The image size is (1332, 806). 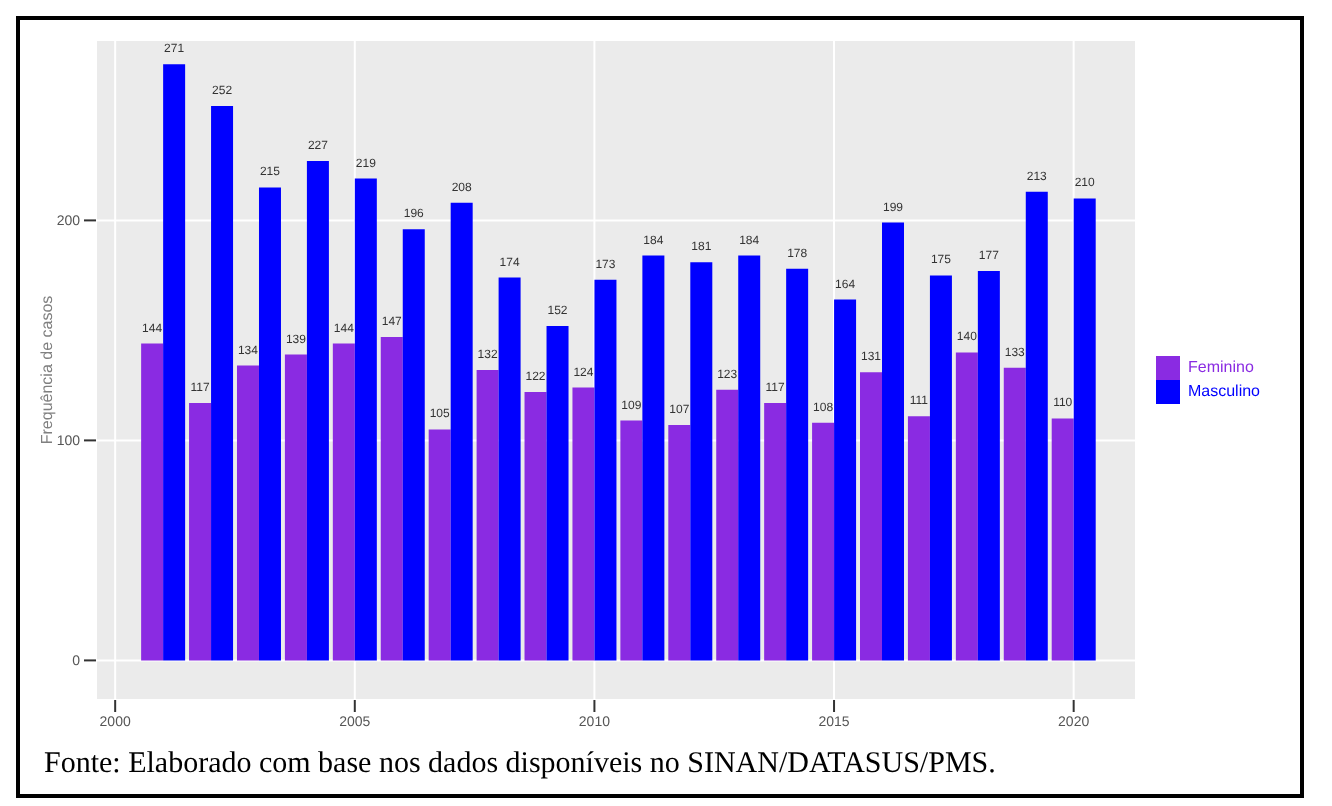 I want to click on legend-label: Feminino, so click(x=1220, y=367).